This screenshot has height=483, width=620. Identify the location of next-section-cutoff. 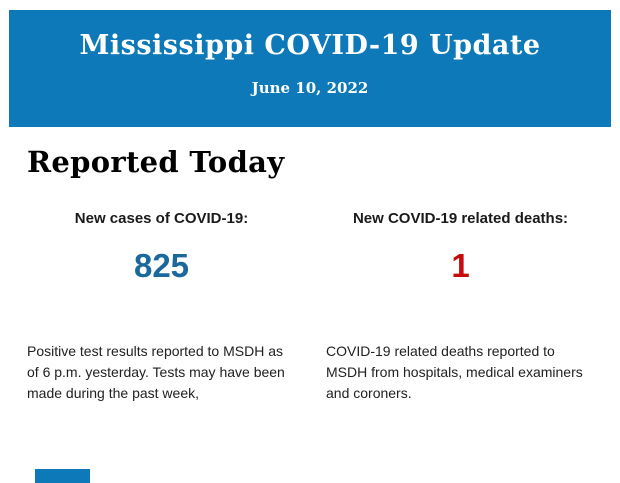
(62, 476).